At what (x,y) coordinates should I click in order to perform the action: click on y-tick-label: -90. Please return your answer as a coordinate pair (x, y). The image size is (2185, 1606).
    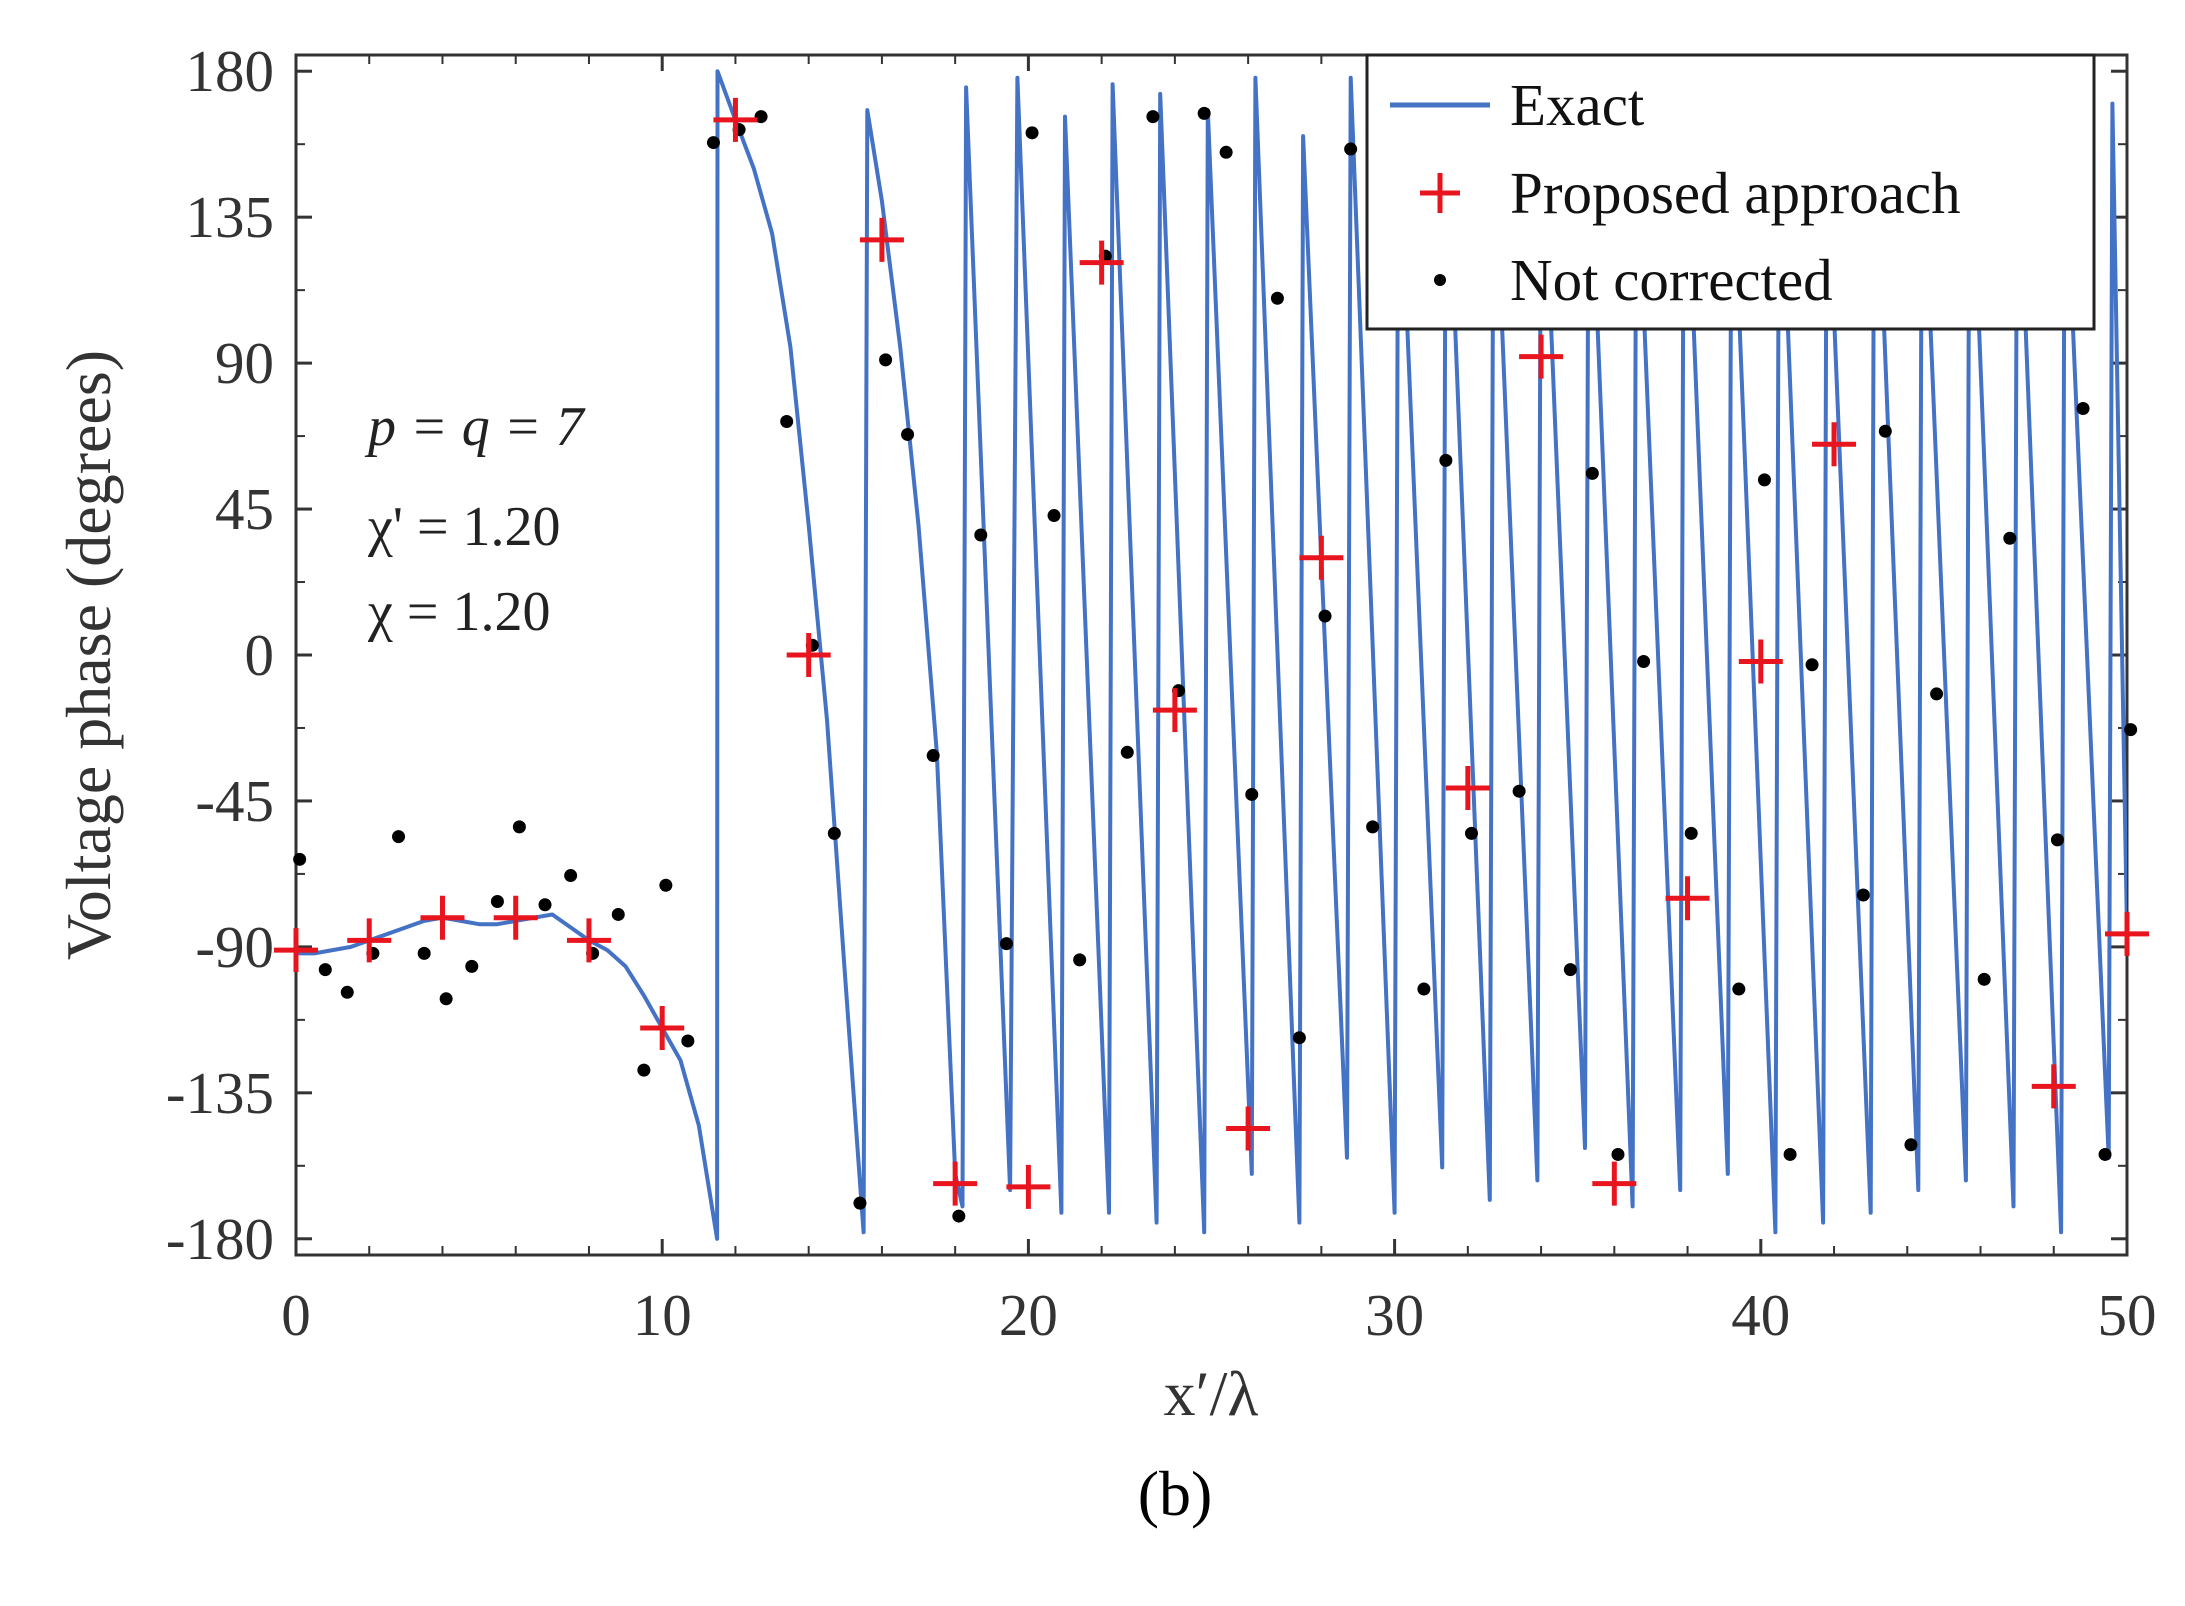
    Looking at the image, I should click on (234, 947).